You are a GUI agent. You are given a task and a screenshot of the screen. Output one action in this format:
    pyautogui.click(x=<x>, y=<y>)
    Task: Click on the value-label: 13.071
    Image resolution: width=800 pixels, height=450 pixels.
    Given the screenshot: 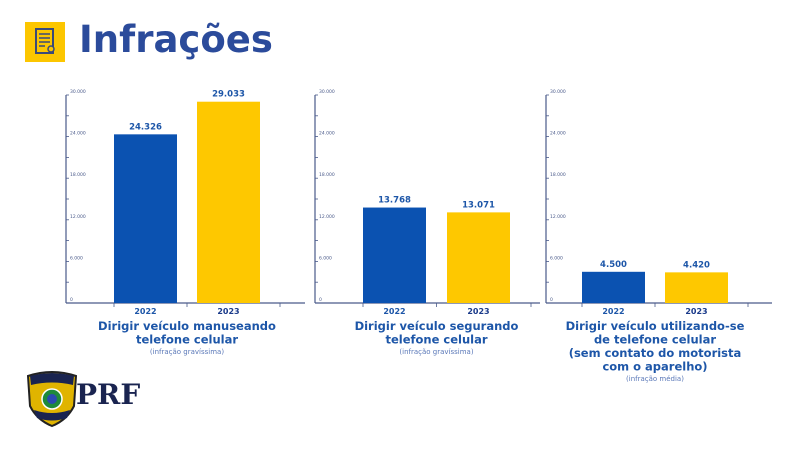 What is the action you would take?
    pyautogui.click(x=478, y=205)
    